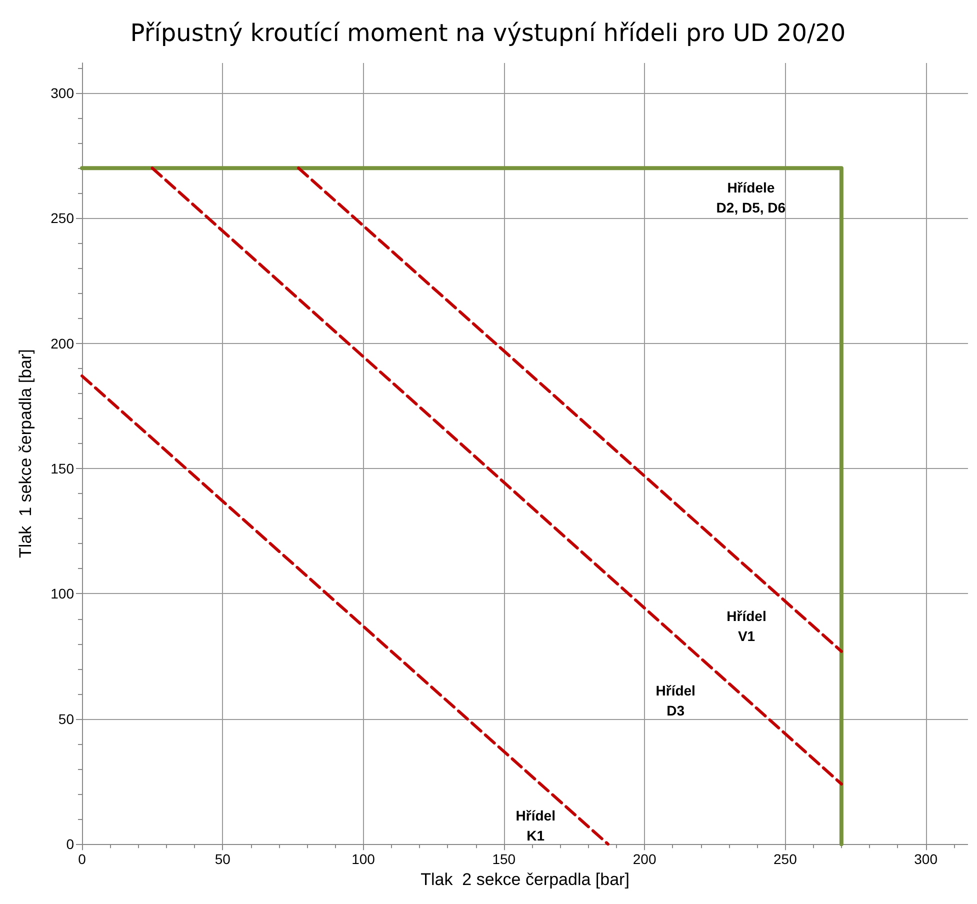 This screenshot has height=904, width=977. What do you see at coordinates (525, 879) in the screenshot?
I see `x-axis-title: Tlak 2 sekce čerpadla [bar]` at bounding box center [525, 879].